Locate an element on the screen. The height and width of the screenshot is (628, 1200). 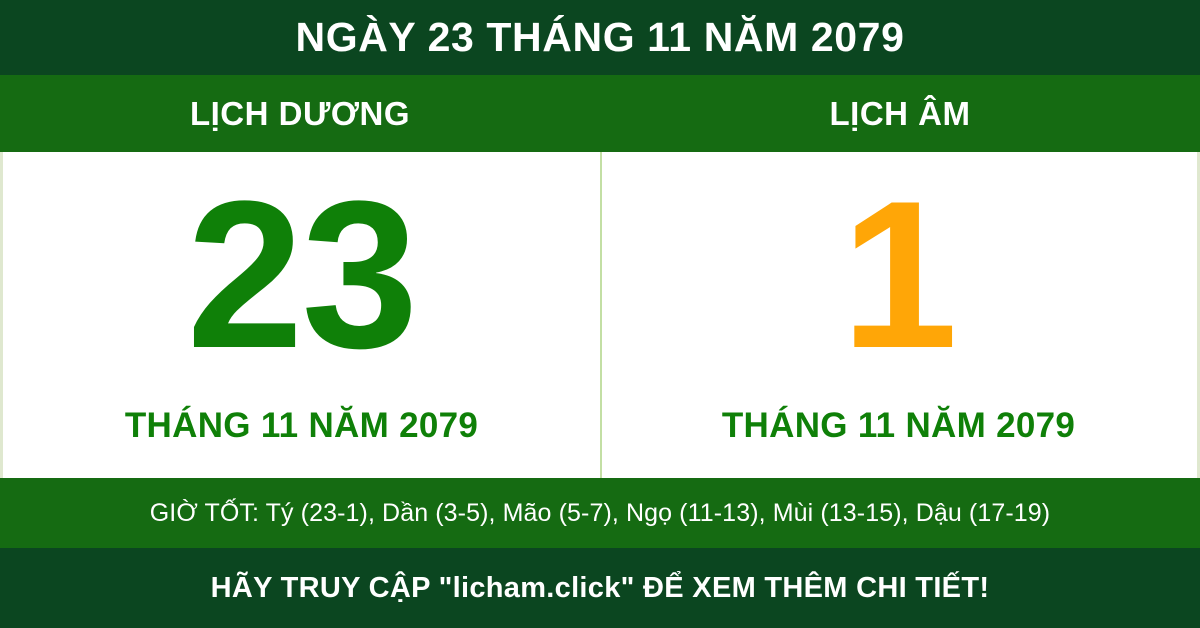
column-heading-lunar: LỊCH ÂM is located at coordinates (900, 113).